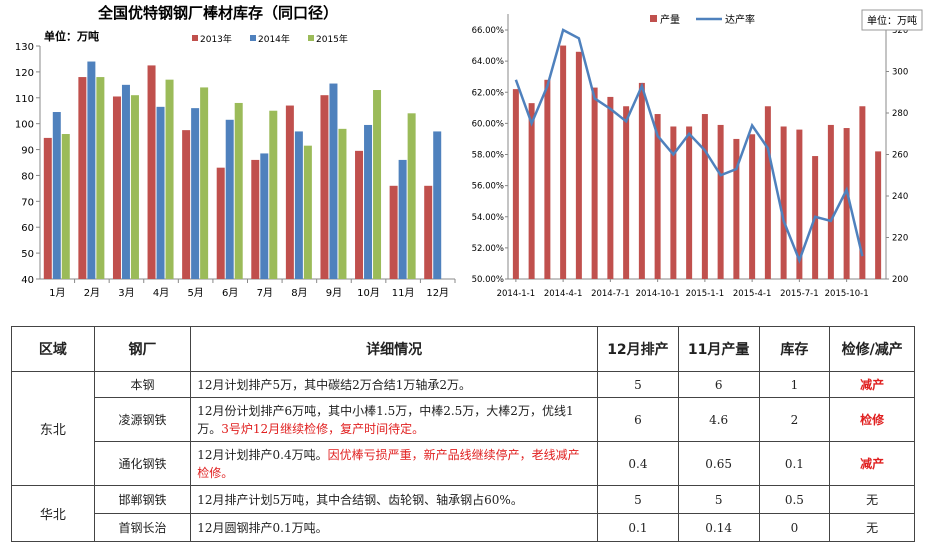 This screenshot has height=553, width=936. What do you see at coordinates (161, 293) in the screenshot?
I see `x-tick-label: 4月` at bounding box center [161, 293].